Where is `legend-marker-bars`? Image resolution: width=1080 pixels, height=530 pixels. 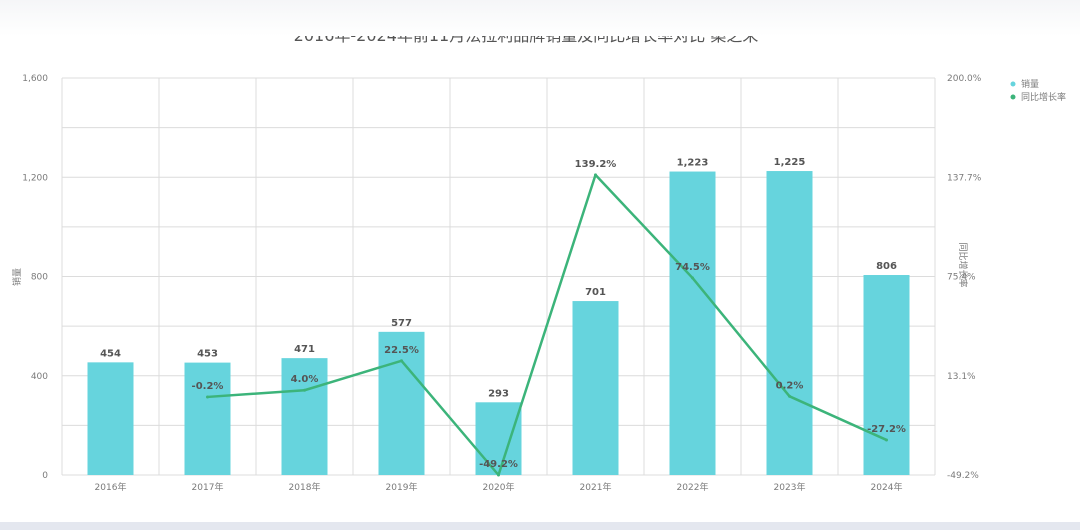 legend-marker-bars is located at coordinates (1013, 84).